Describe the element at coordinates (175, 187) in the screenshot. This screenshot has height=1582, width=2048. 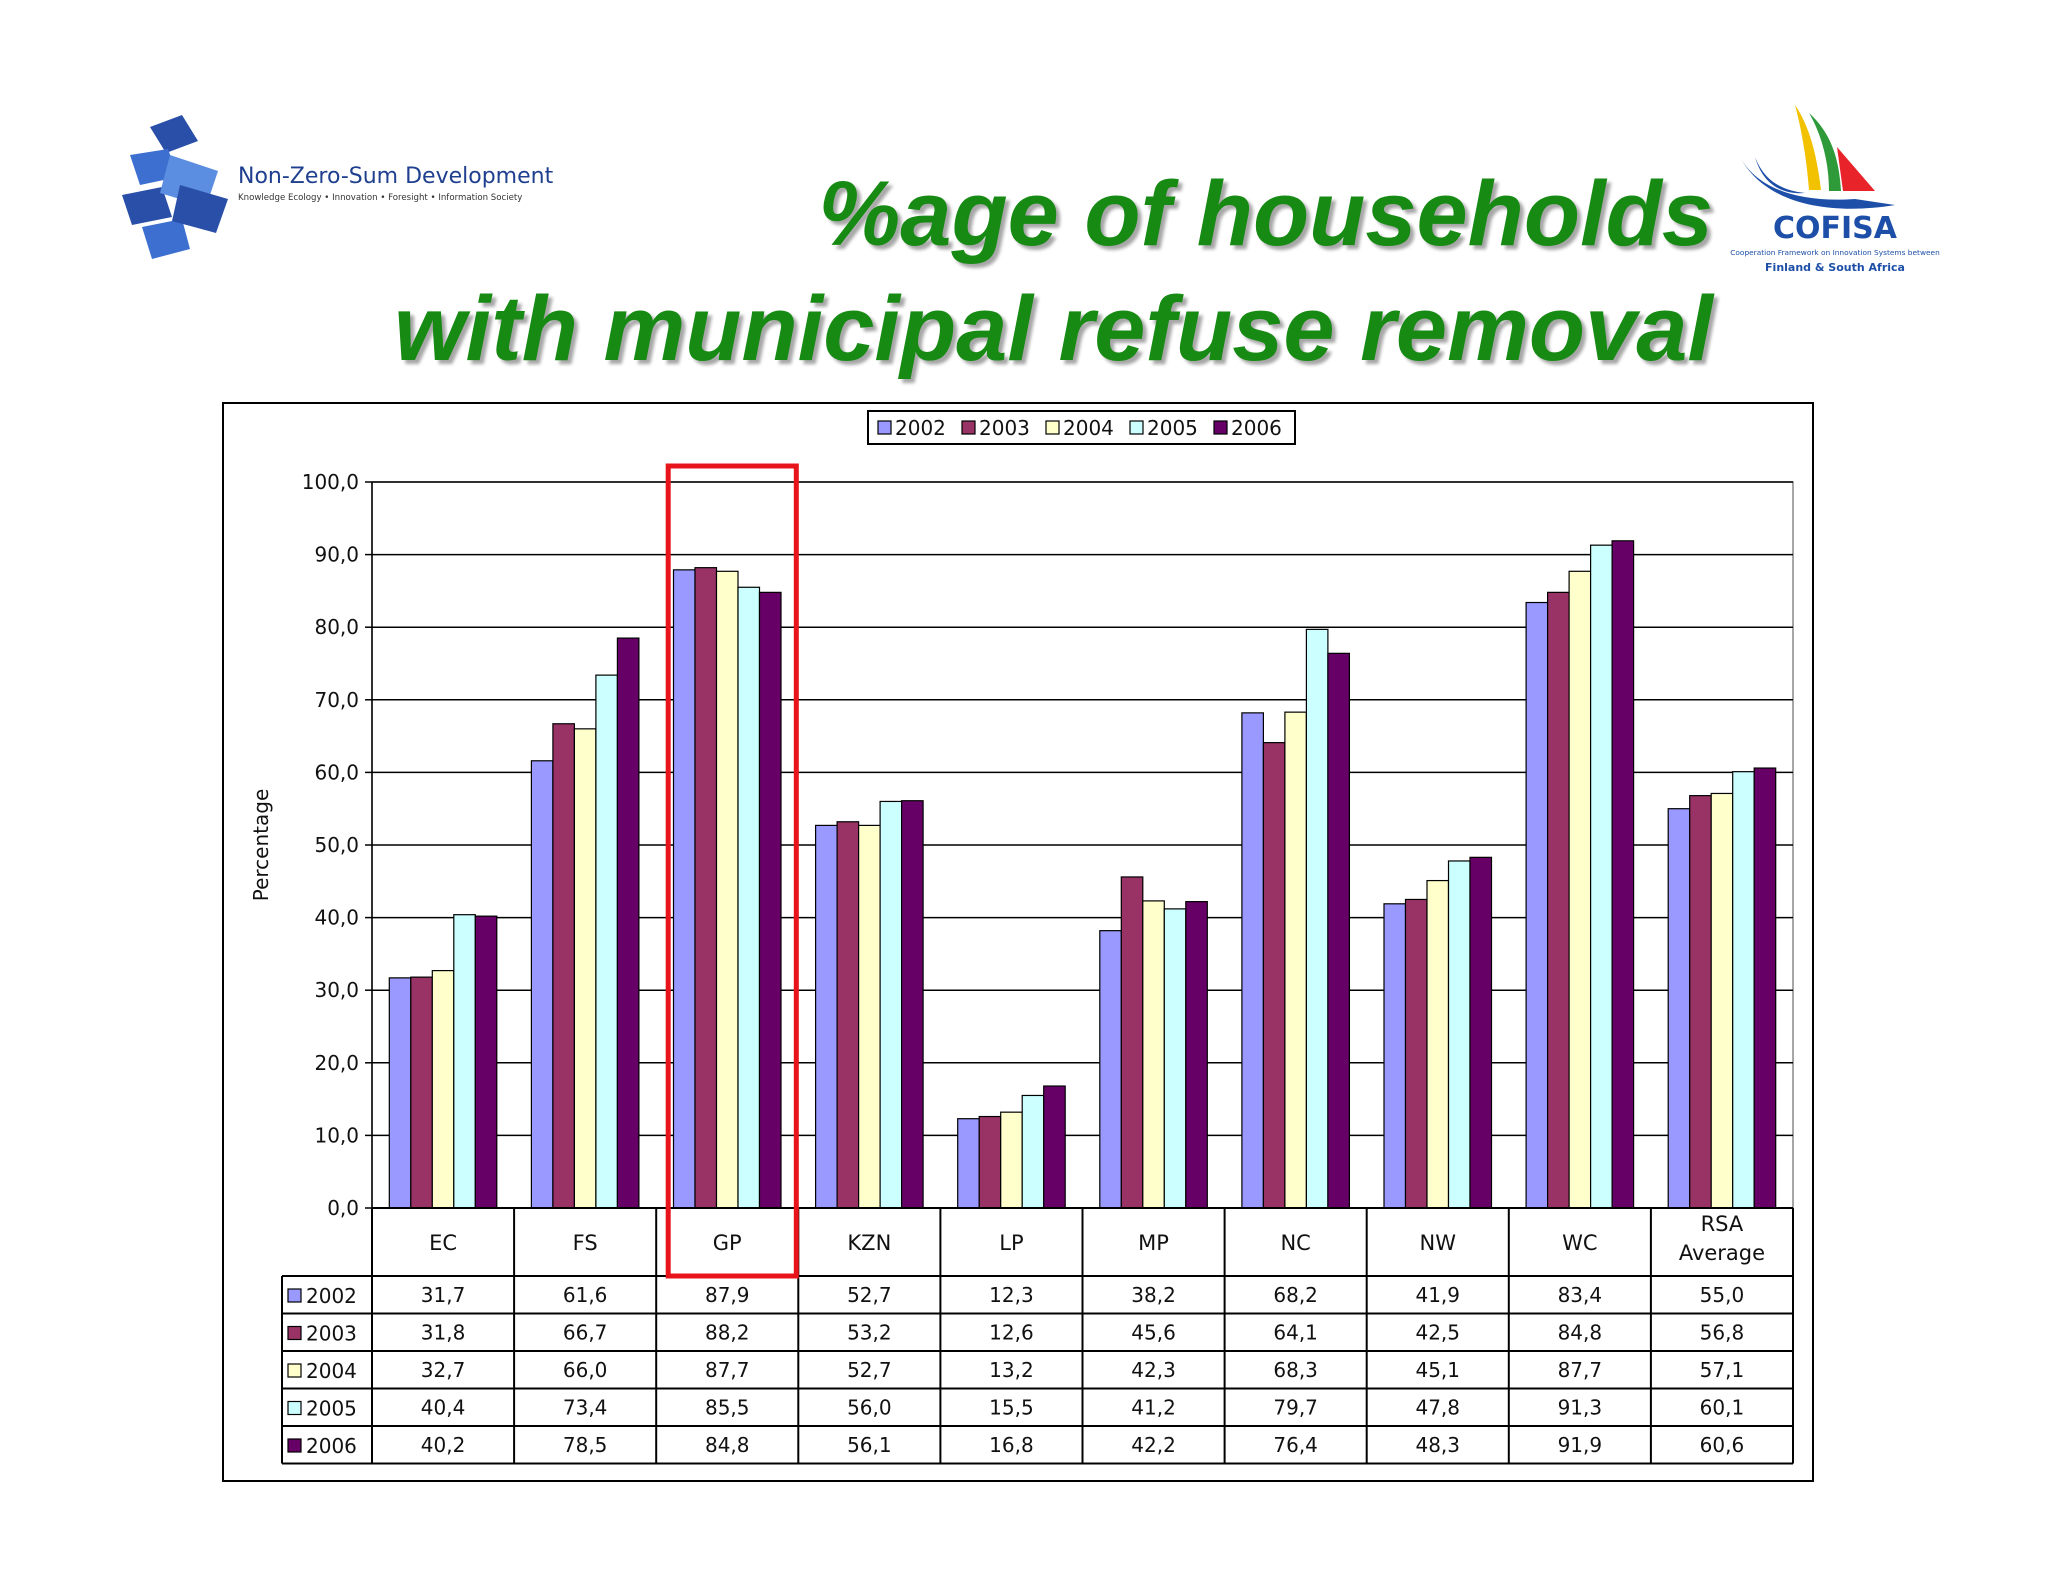
I see `nzsd-emblem-icon` at that location.